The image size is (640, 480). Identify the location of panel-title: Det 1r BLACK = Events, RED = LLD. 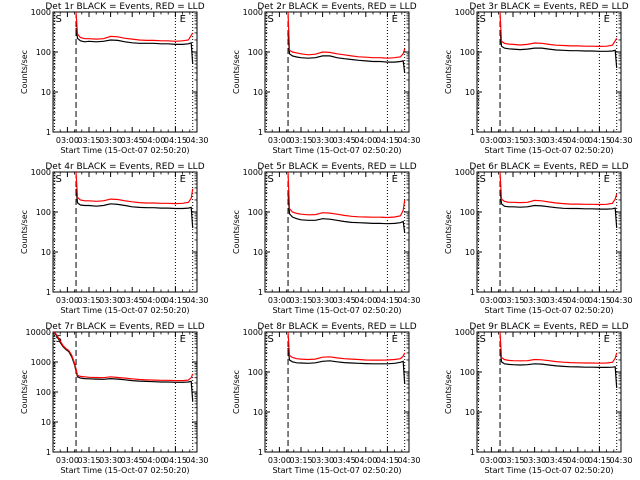
(124, 7).